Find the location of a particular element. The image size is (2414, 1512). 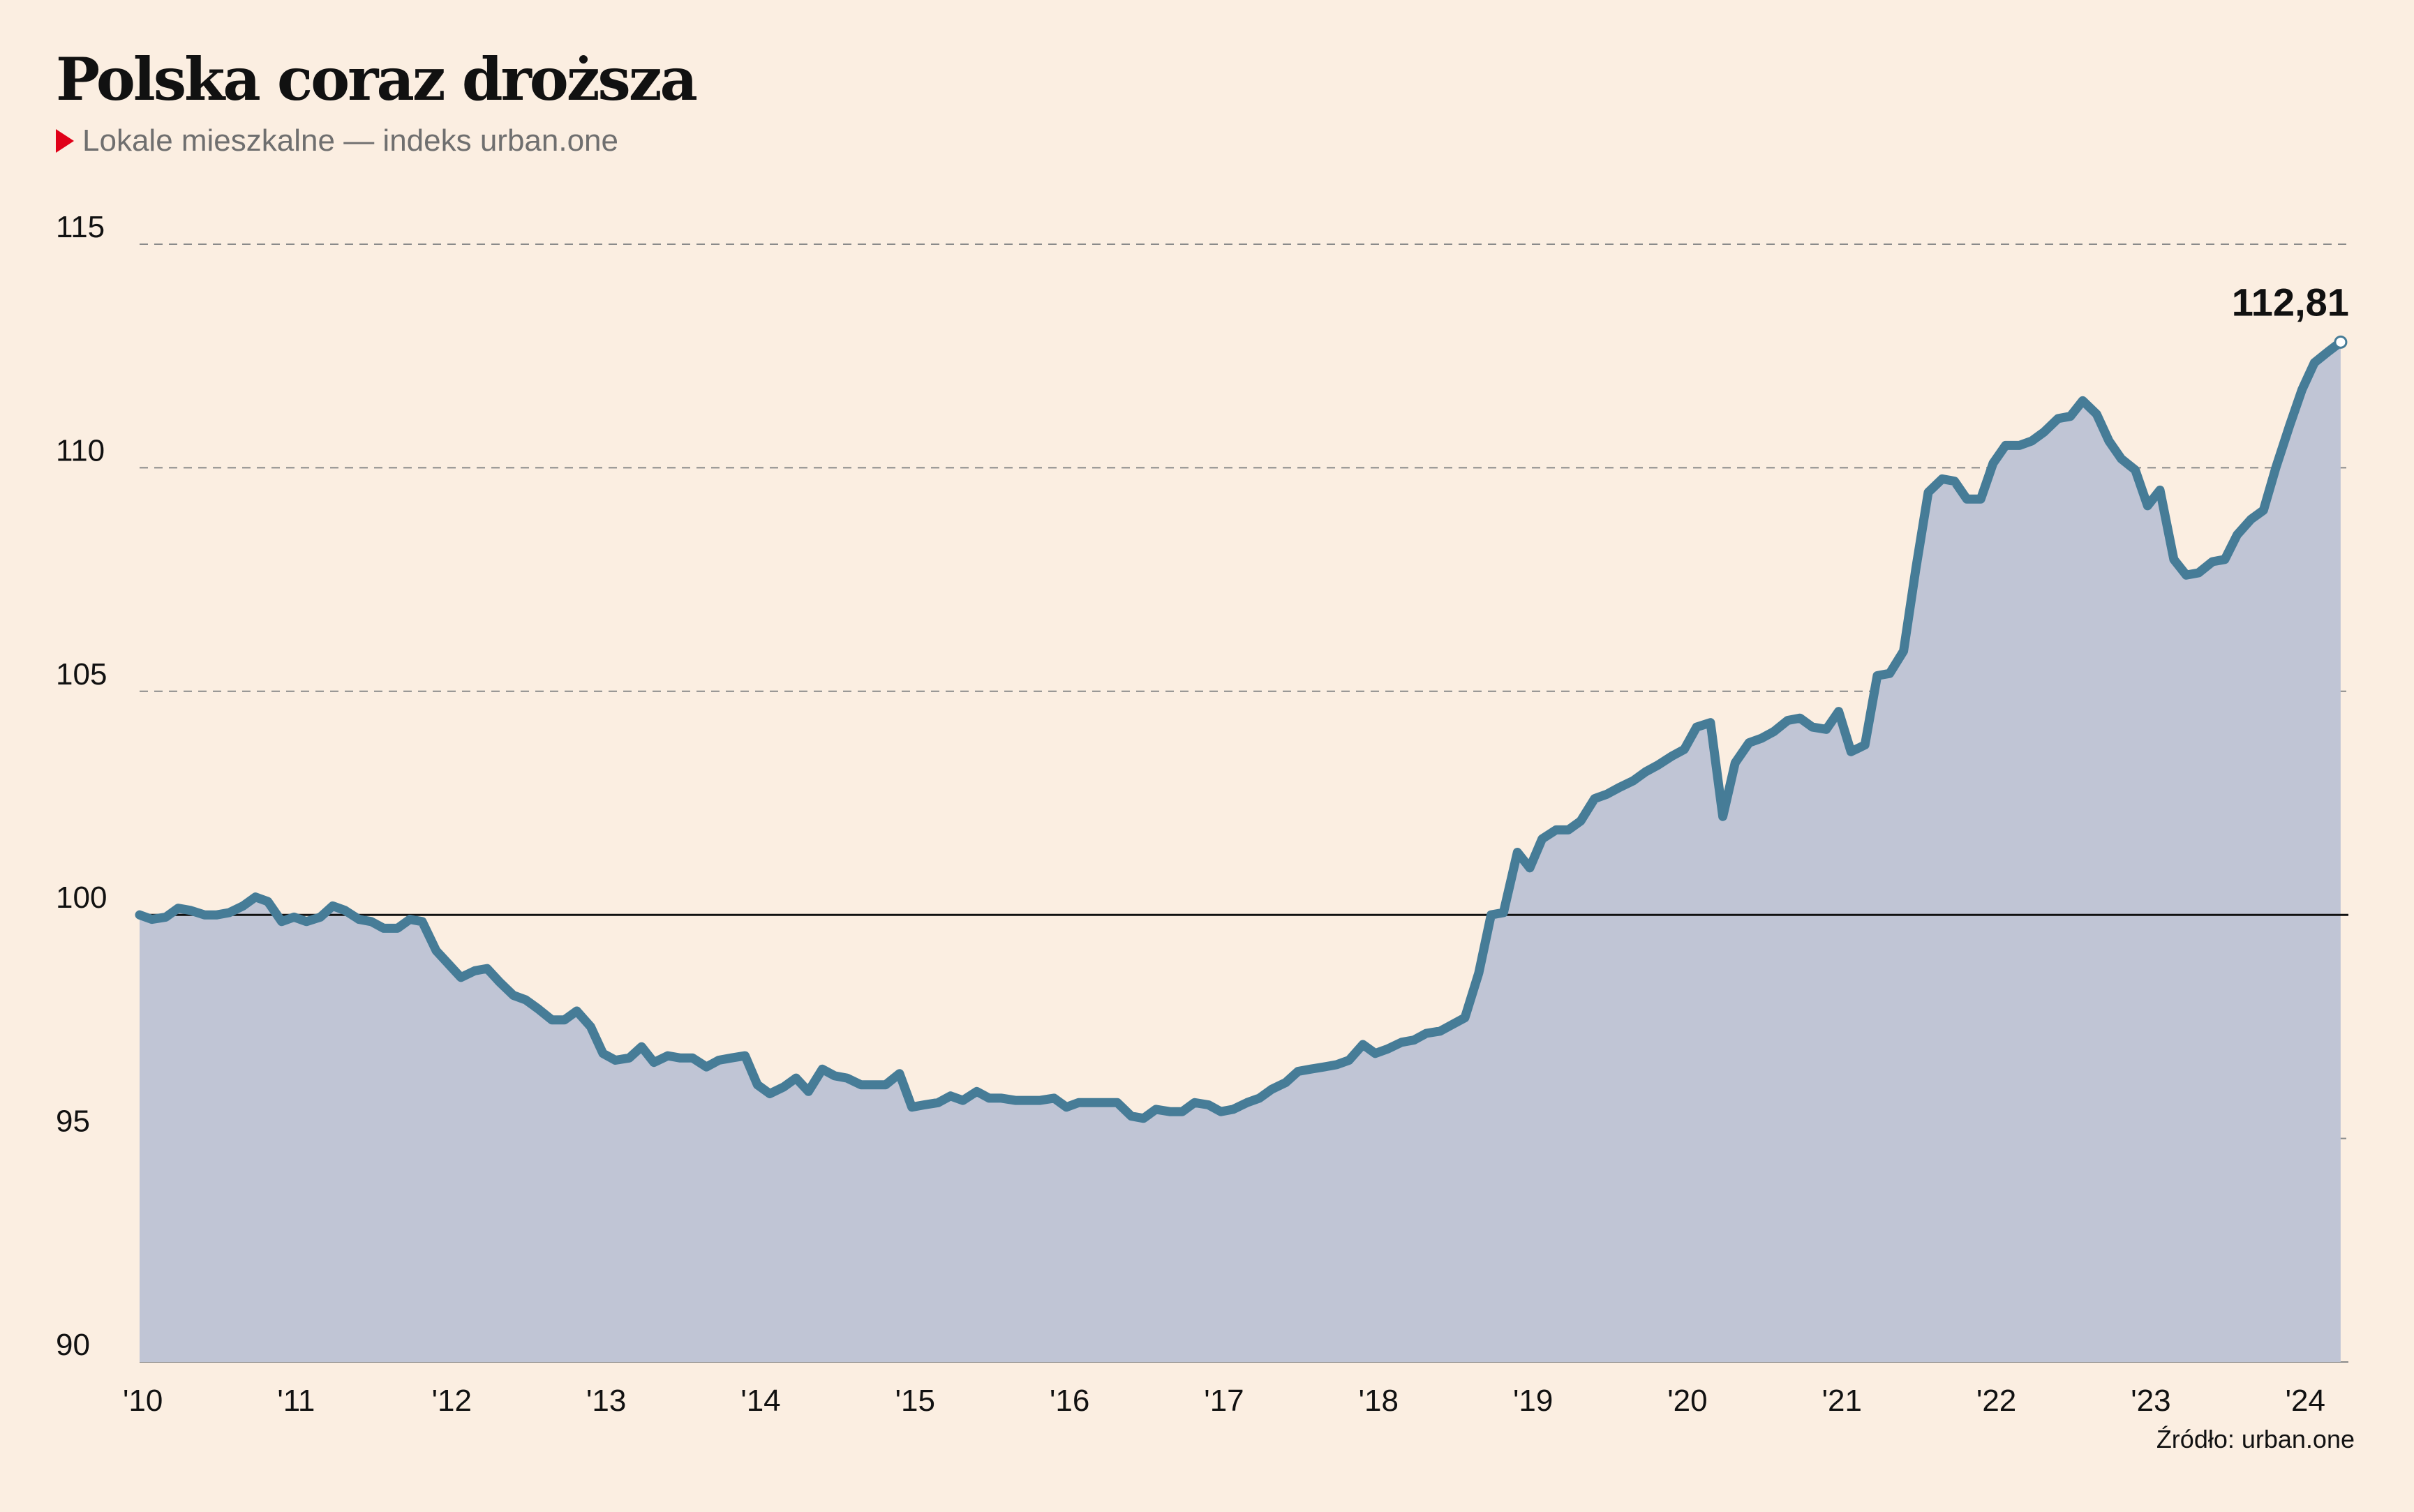

last-value-label: 112,81 is located at coordinates (2291, 302).